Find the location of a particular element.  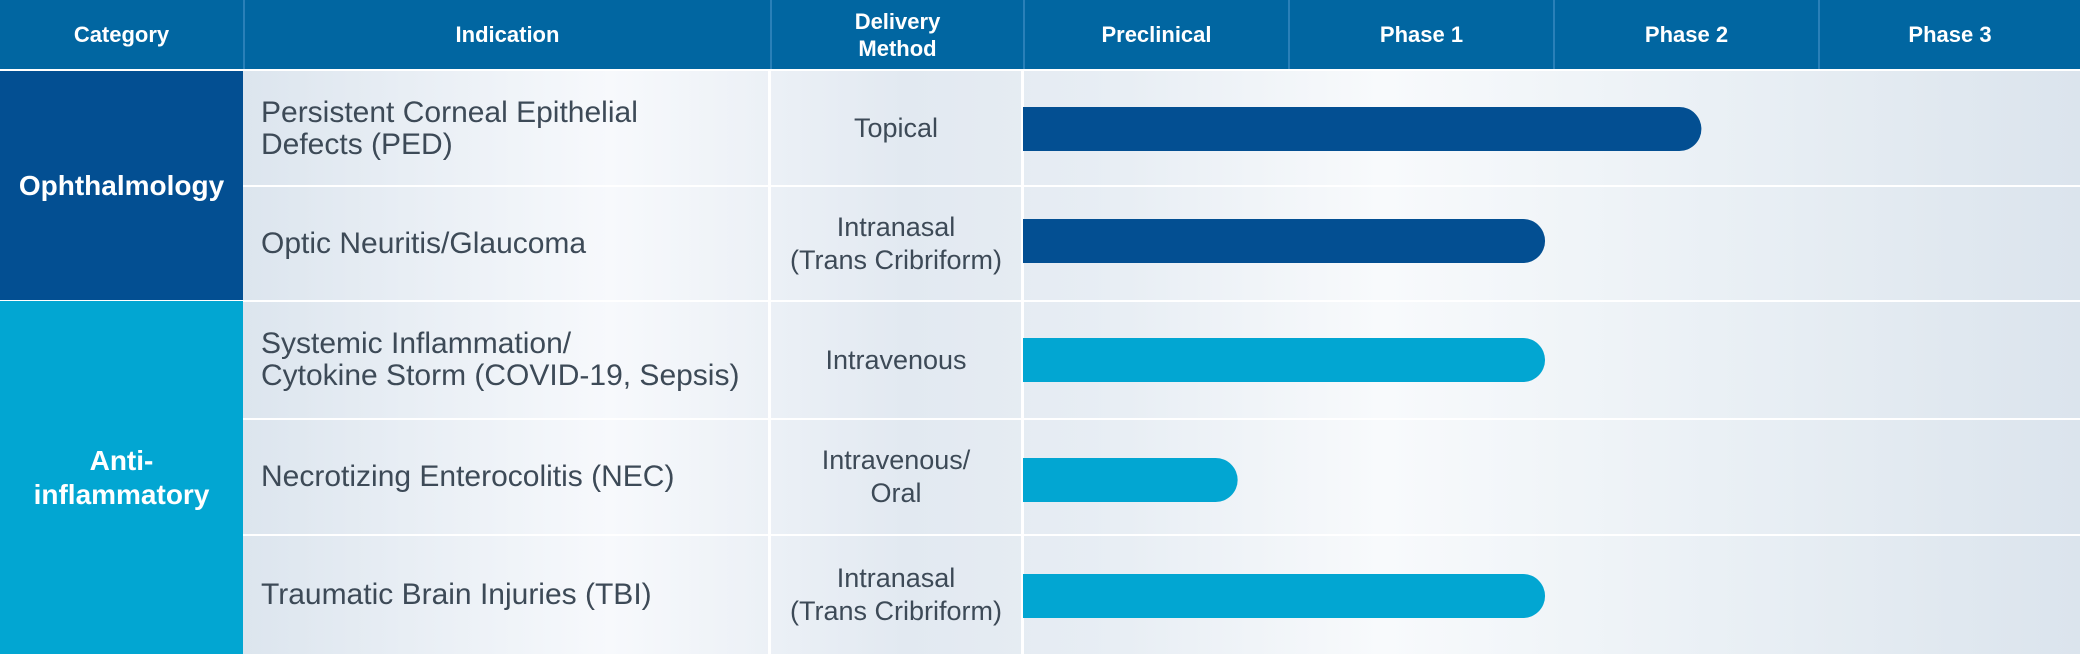

delivery-label: Topical is located at coordinates (896, 128).